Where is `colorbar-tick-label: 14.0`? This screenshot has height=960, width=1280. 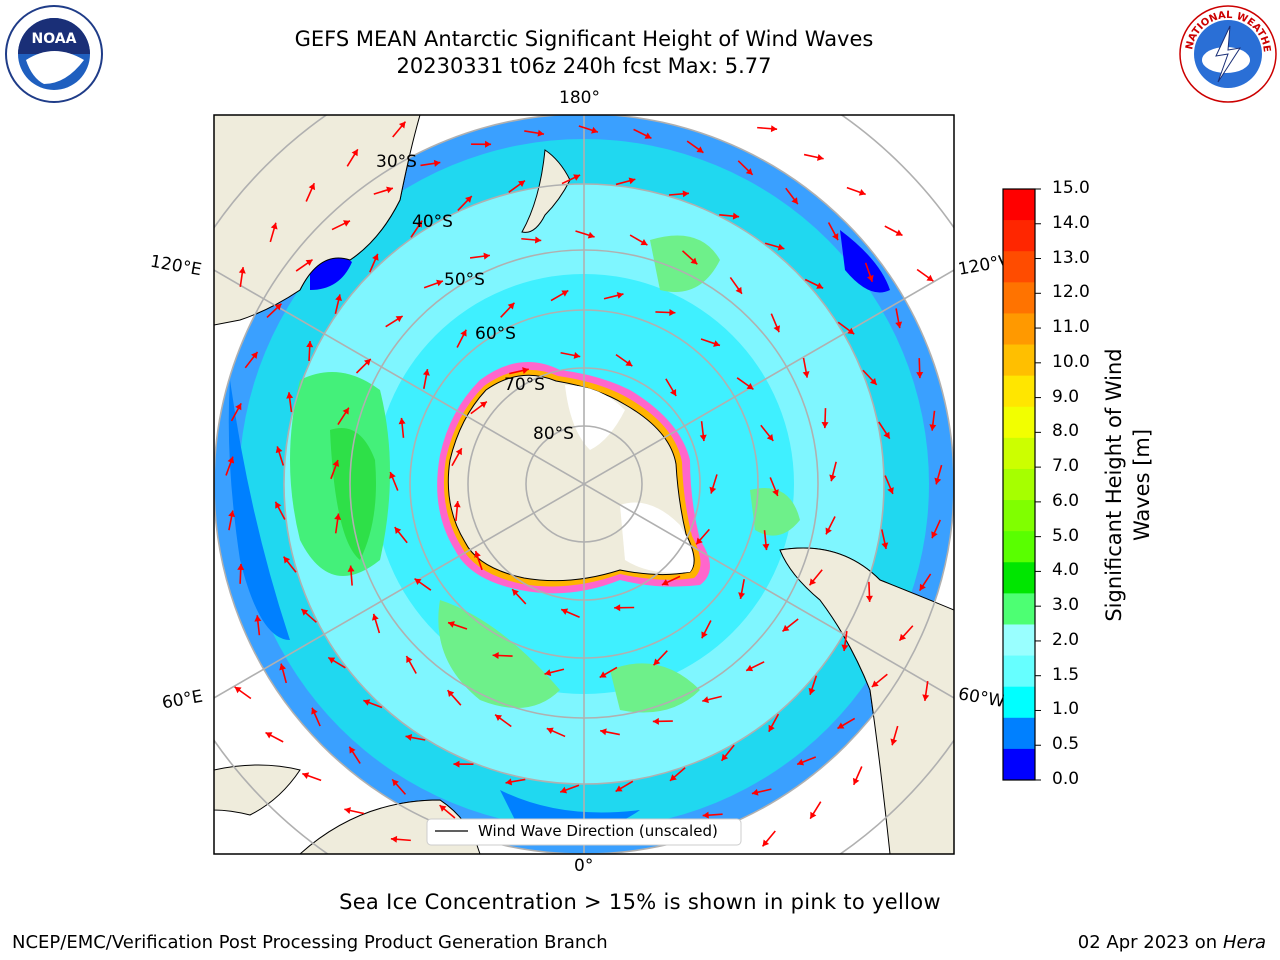
colorbar-tick-label: 14.0 is located at coordinates (1071, 222).